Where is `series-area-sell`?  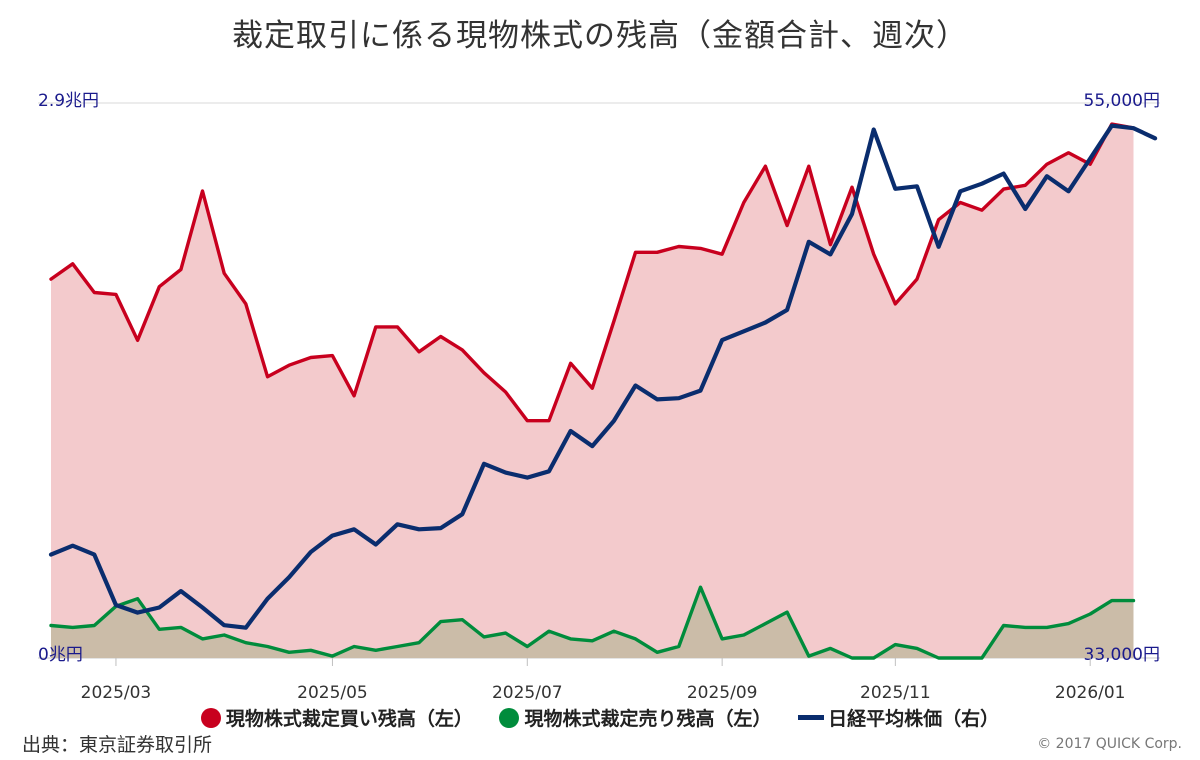 series-area-sell is located at coordinates (592, 622).